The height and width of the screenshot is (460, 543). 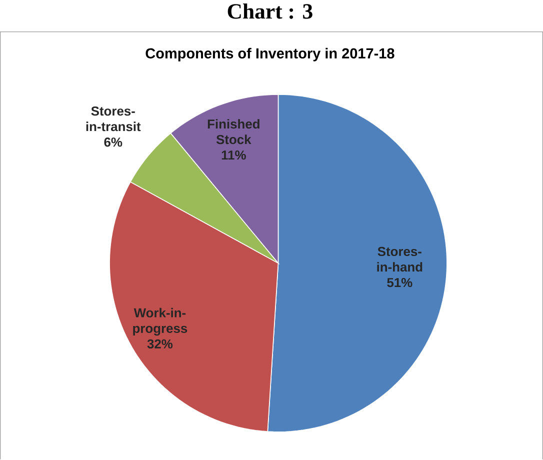 I want to click on slice-label: Stores-in-hand, so click(x=399, y=259).